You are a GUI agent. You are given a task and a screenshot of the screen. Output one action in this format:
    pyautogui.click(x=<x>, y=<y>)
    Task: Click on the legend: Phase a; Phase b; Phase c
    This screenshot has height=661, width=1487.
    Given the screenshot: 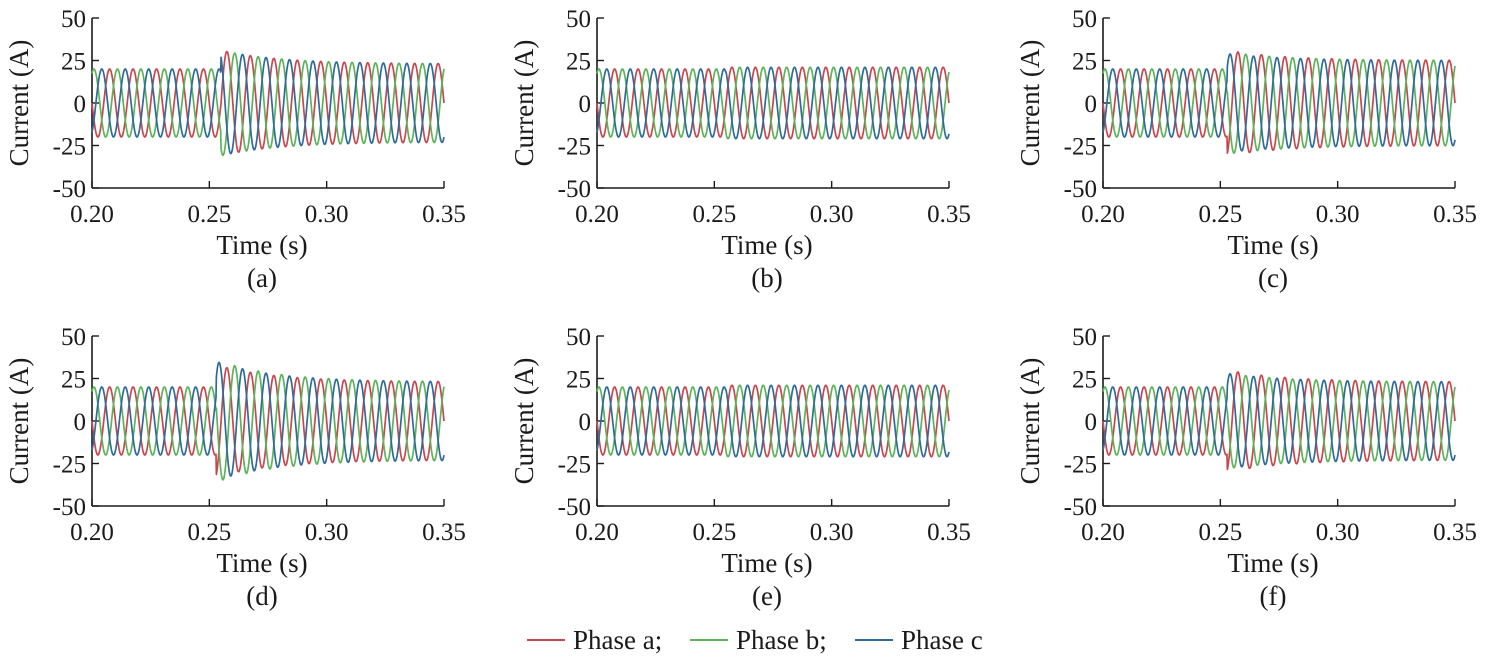 What is the action you would take?
    pyautogui.click(x=755, y=640)
    